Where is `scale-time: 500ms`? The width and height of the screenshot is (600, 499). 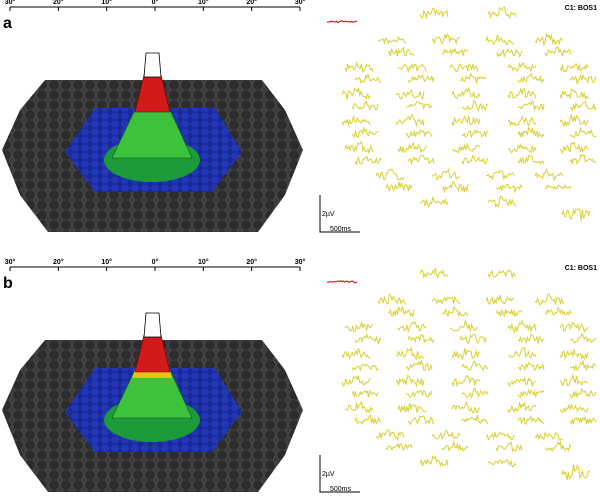 scale-time: 500ms is located at coordinates (341, 229).